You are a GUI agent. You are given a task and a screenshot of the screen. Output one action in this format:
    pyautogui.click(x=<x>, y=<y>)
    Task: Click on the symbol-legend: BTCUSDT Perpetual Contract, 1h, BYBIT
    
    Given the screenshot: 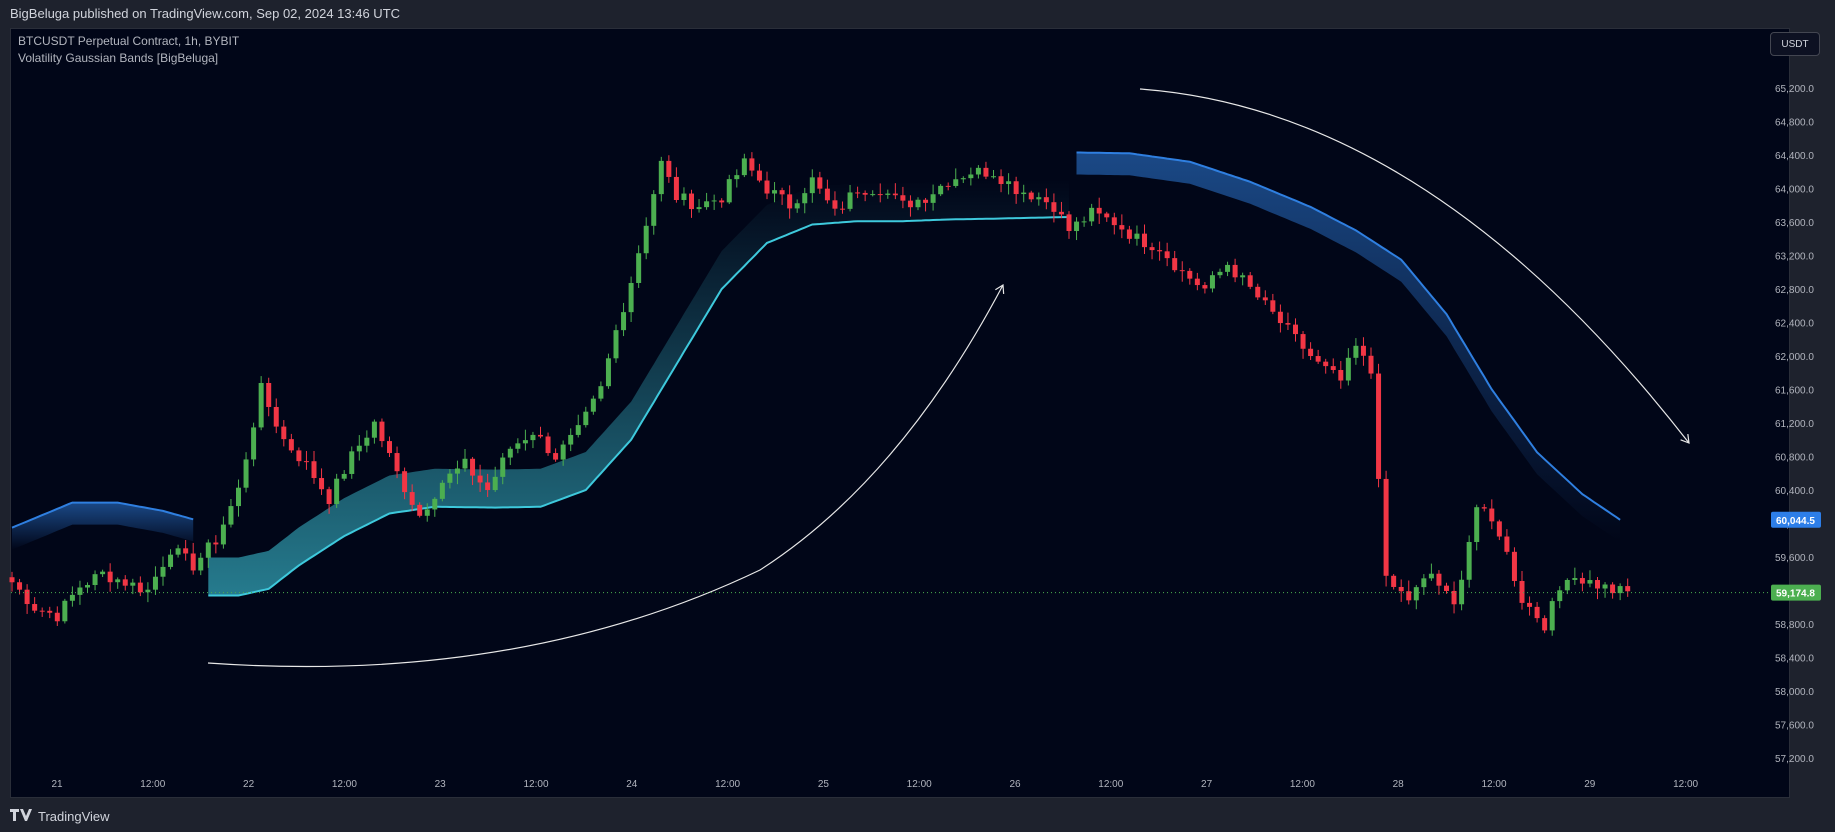 What is the action you would take?
    pyautogui.click(x=129, y=41)
    